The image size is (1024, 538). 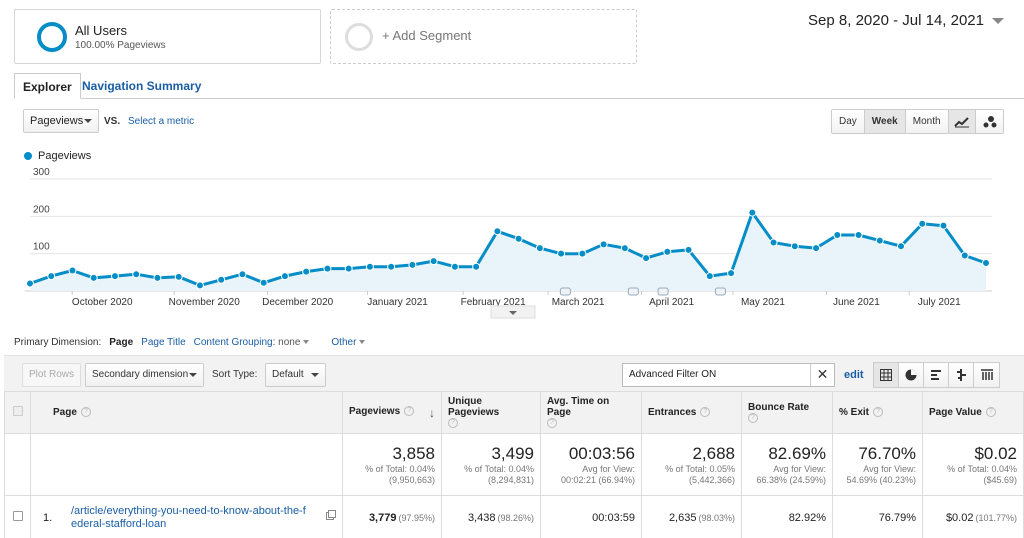 I want to click on pivot-view-button, so click(x=986, y=375).